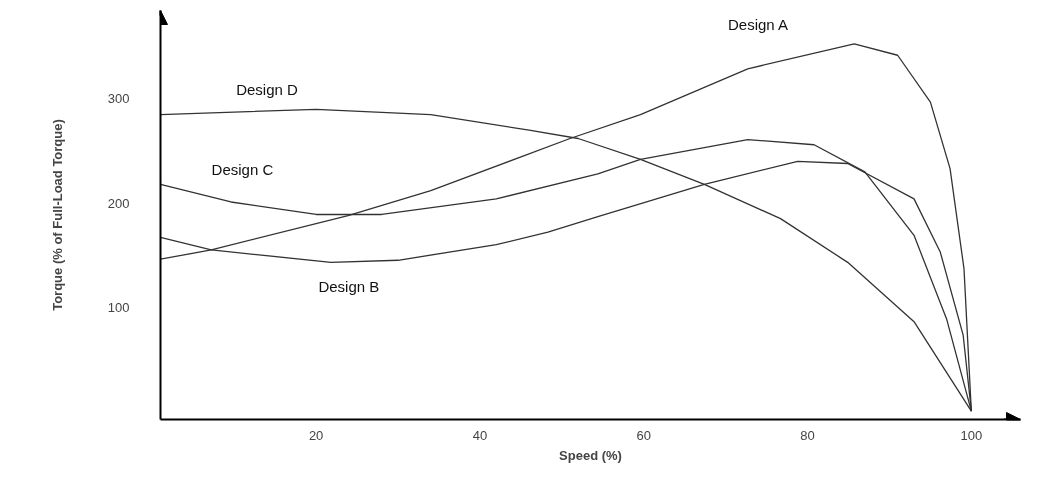 The height and width of the screenshot is (491, 1042). I want to click on x-tick-label: 80, so click(807, 435).